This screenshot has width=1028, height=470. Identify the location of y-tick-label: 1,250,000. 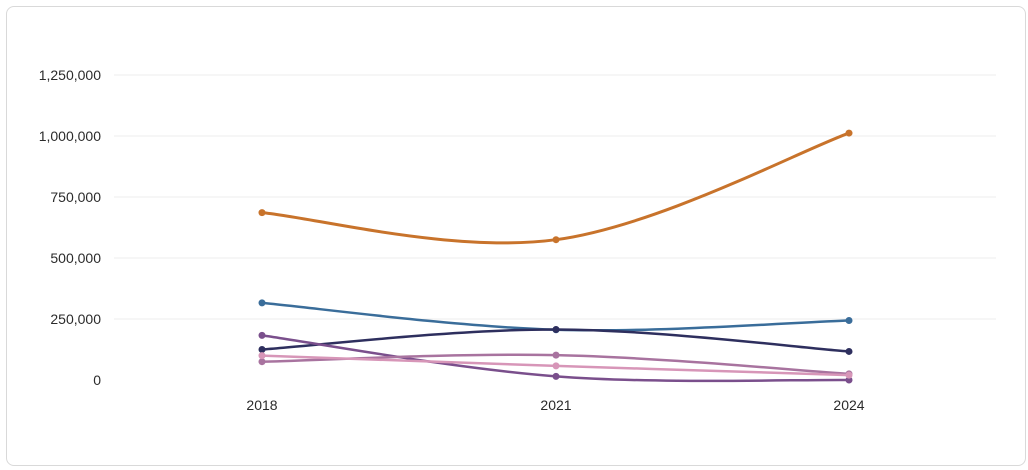
(70, 75).